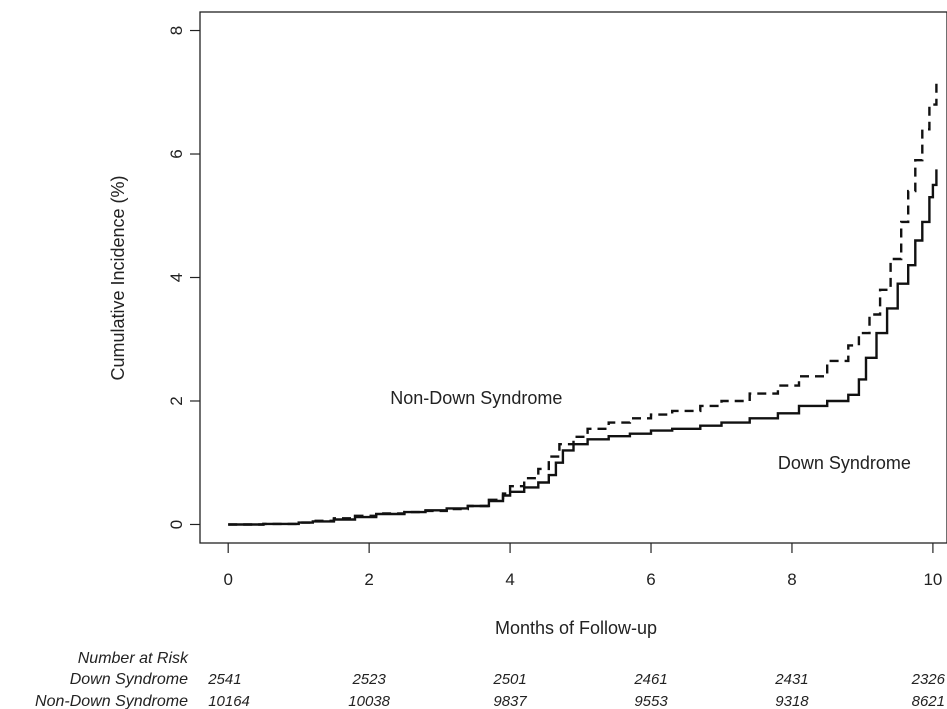 Image resolution: width=947 pixels, height=709 pixels. I want to click on risk-cell: 2461, so click(650, 679).